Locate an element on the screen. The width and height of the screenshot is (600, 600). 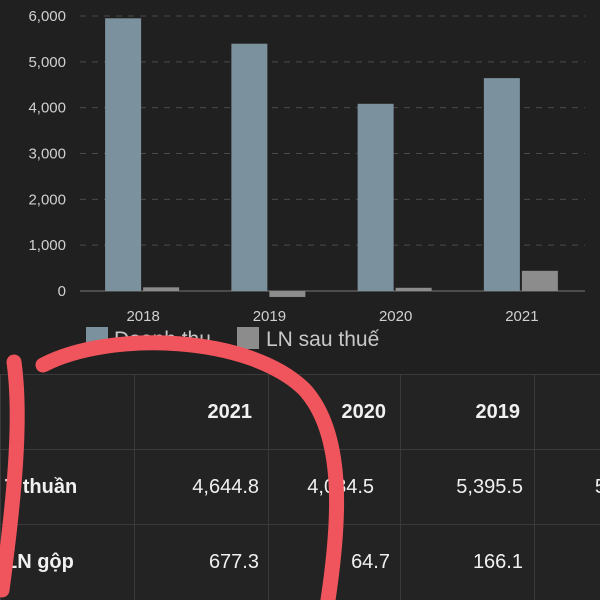
table-cell: 4,084.5 is located at coordinates (340, 487).